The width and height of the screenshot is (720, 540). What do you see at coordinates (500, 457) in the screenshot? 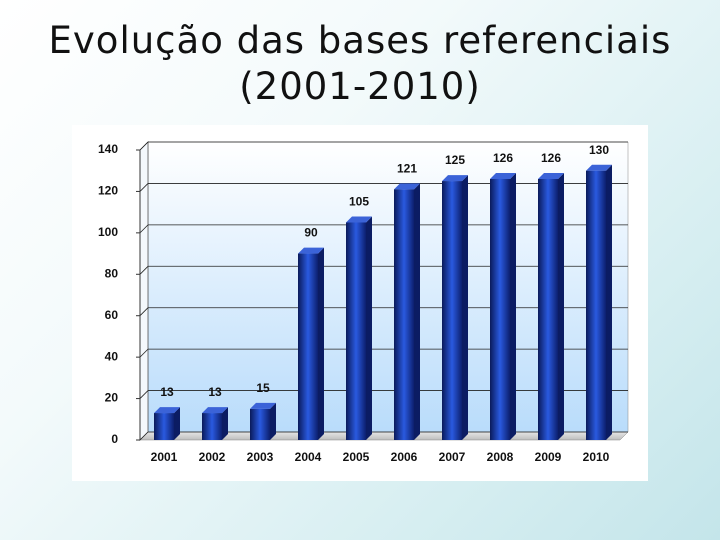
I see `x-tick-label: 2008` at bounding box center [500, 457].